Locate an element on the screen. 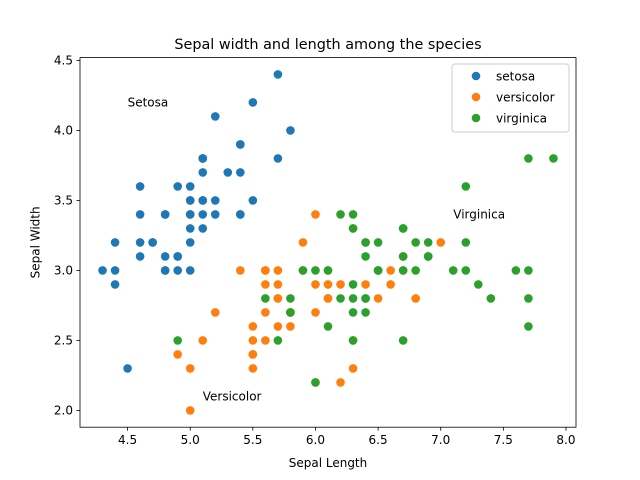 Image resolution: width=640 pixels, height=480 pixels. x-tick-label: 6.5 is located at coordinates (378, 440).